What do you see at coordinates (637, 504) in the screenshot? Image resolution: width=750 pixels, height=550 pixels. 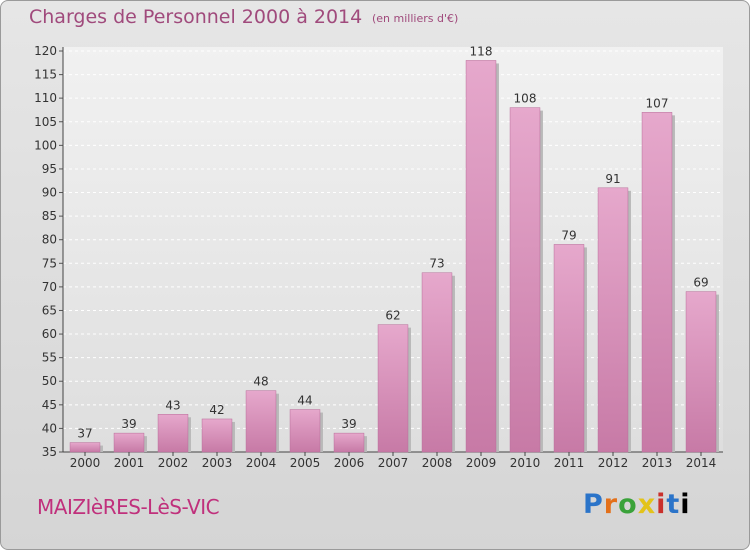 I see `proxiti-logo: Proxiti` at bounding box center [637, 504].